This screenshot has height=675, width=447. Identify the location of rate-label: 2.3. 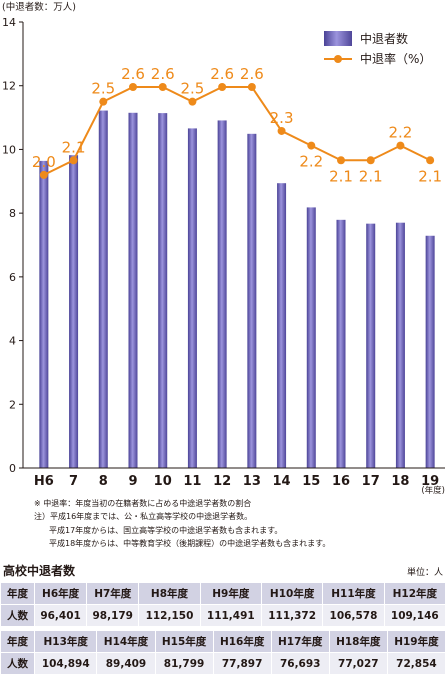
(282, 118).